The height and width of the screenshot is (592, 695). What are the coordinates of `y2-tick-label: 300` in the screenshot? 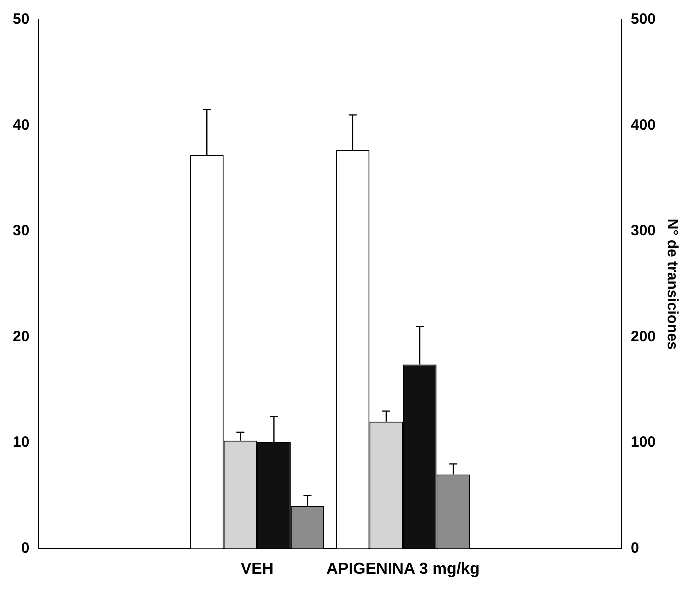 It's located at (643, 231).